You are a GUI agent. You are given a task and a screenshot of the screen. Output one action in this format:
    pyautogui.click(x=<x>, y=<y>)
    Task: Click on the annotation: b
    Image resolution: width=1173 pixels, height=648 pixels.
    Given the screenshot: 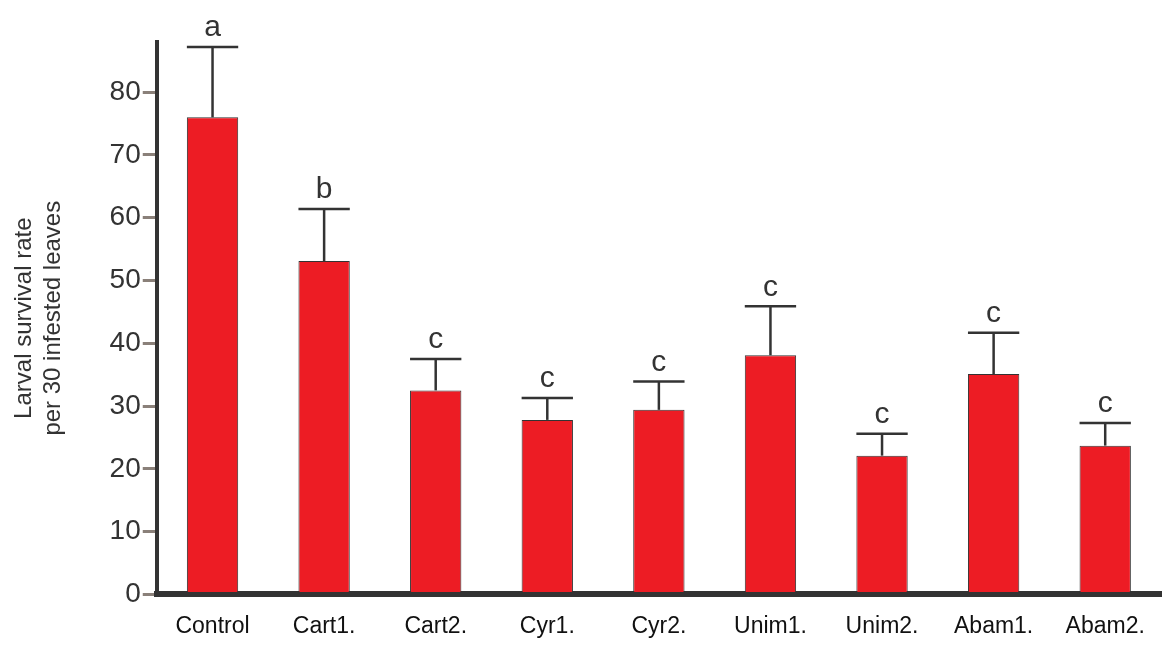 What is the action you would take?
    pyautogui.click(x=324, y=188)
    